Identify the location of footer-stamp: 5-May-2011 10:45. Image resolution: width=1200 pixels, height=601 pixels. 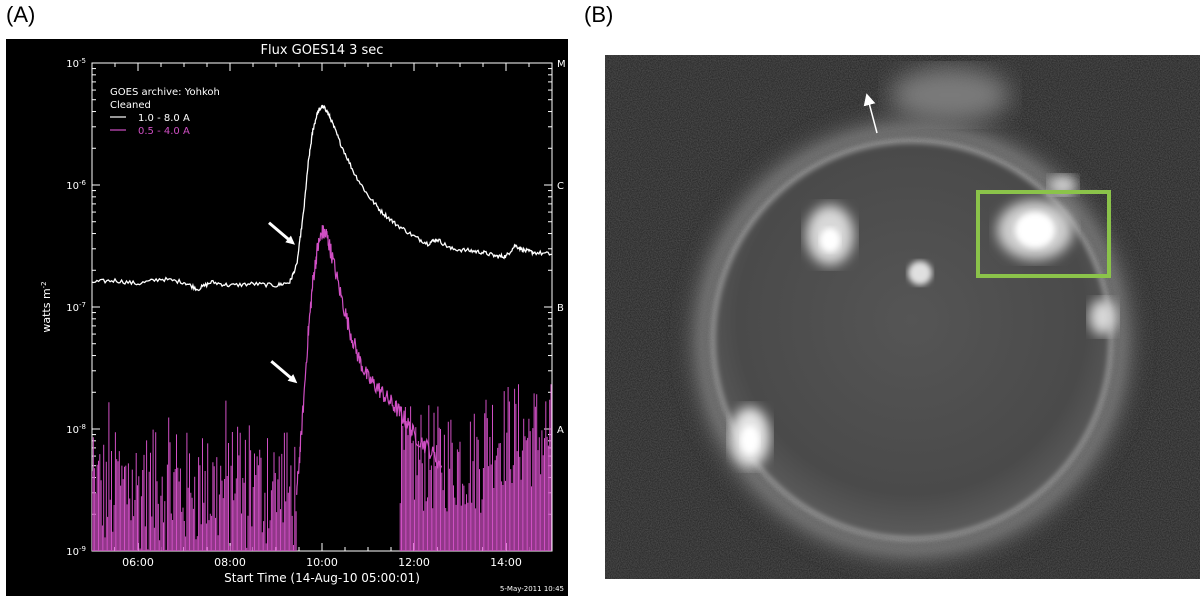
(532, 589).